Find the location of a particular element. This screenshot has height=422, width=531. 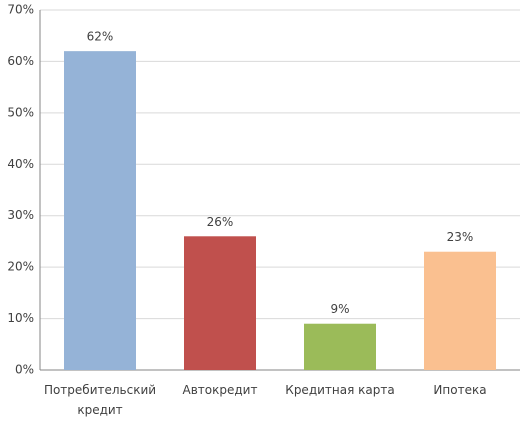

value-label: 62% is located at coordinates (100, 37).